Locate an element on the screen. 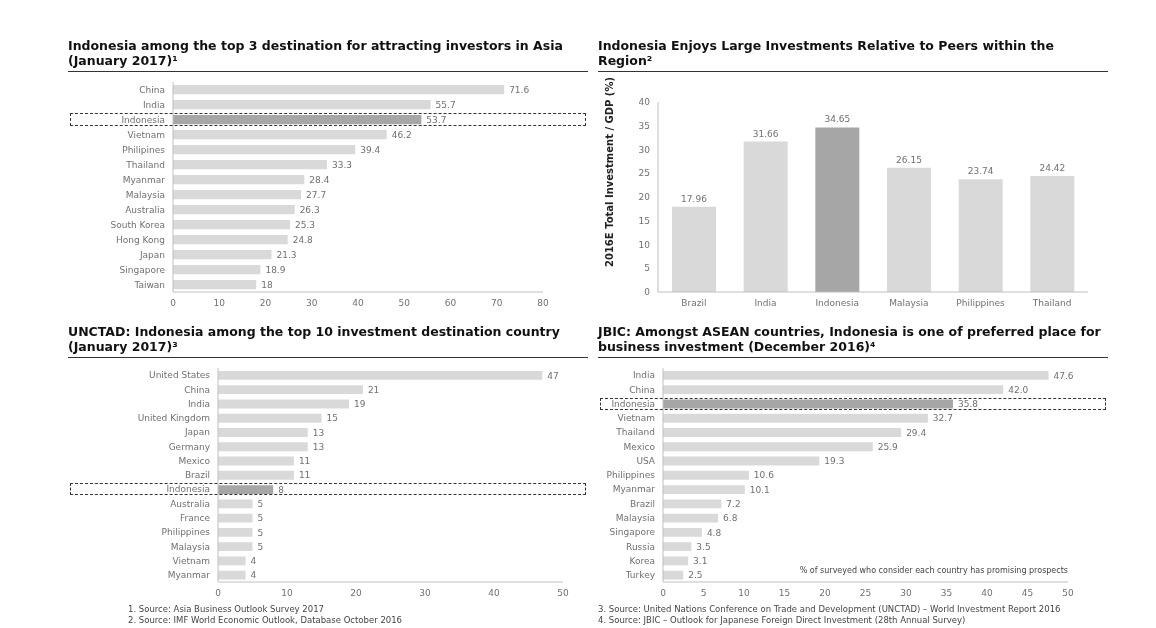 This screenshot has height=628, width=1156. data-label: 55.7 is located at coordinates (445, 104).